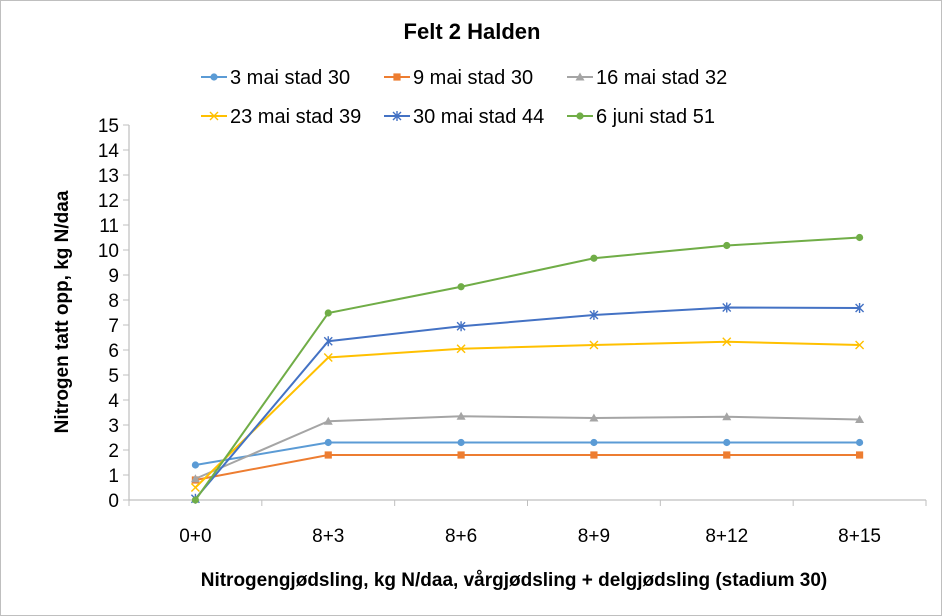 The image size is (942, 616). What do you see at coordinates (726, 536) in the screenshot?
I see `x-tick-label: 8+12` at bounding box center [726, 536].